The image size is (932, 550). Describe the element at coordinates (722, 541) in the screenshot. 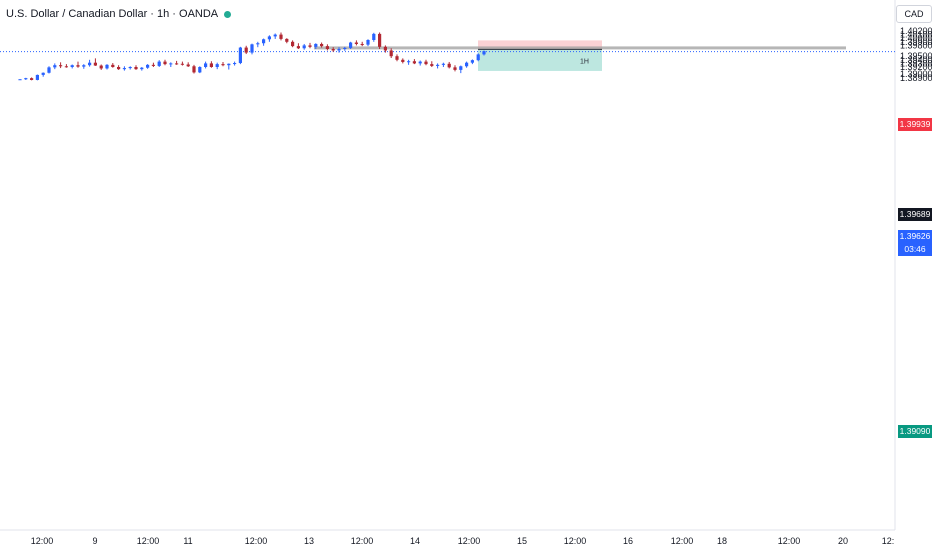

I see `time-tick-label: 18` at that location.